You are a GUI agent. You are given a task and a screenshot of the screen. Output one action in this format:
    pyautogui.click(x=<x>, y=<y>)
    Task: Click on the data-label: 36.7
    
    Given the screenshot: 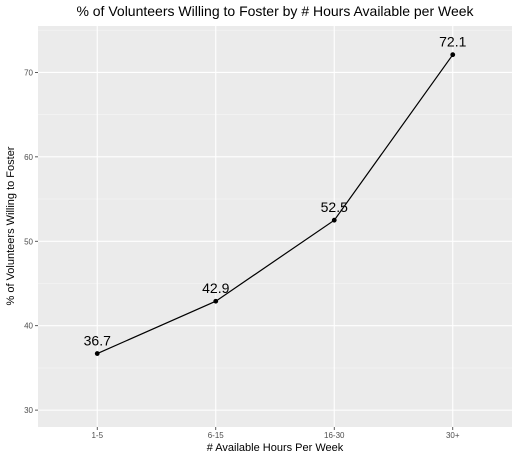 What is the action you would take?
    pyautogui.click(x=97, y=341)
    